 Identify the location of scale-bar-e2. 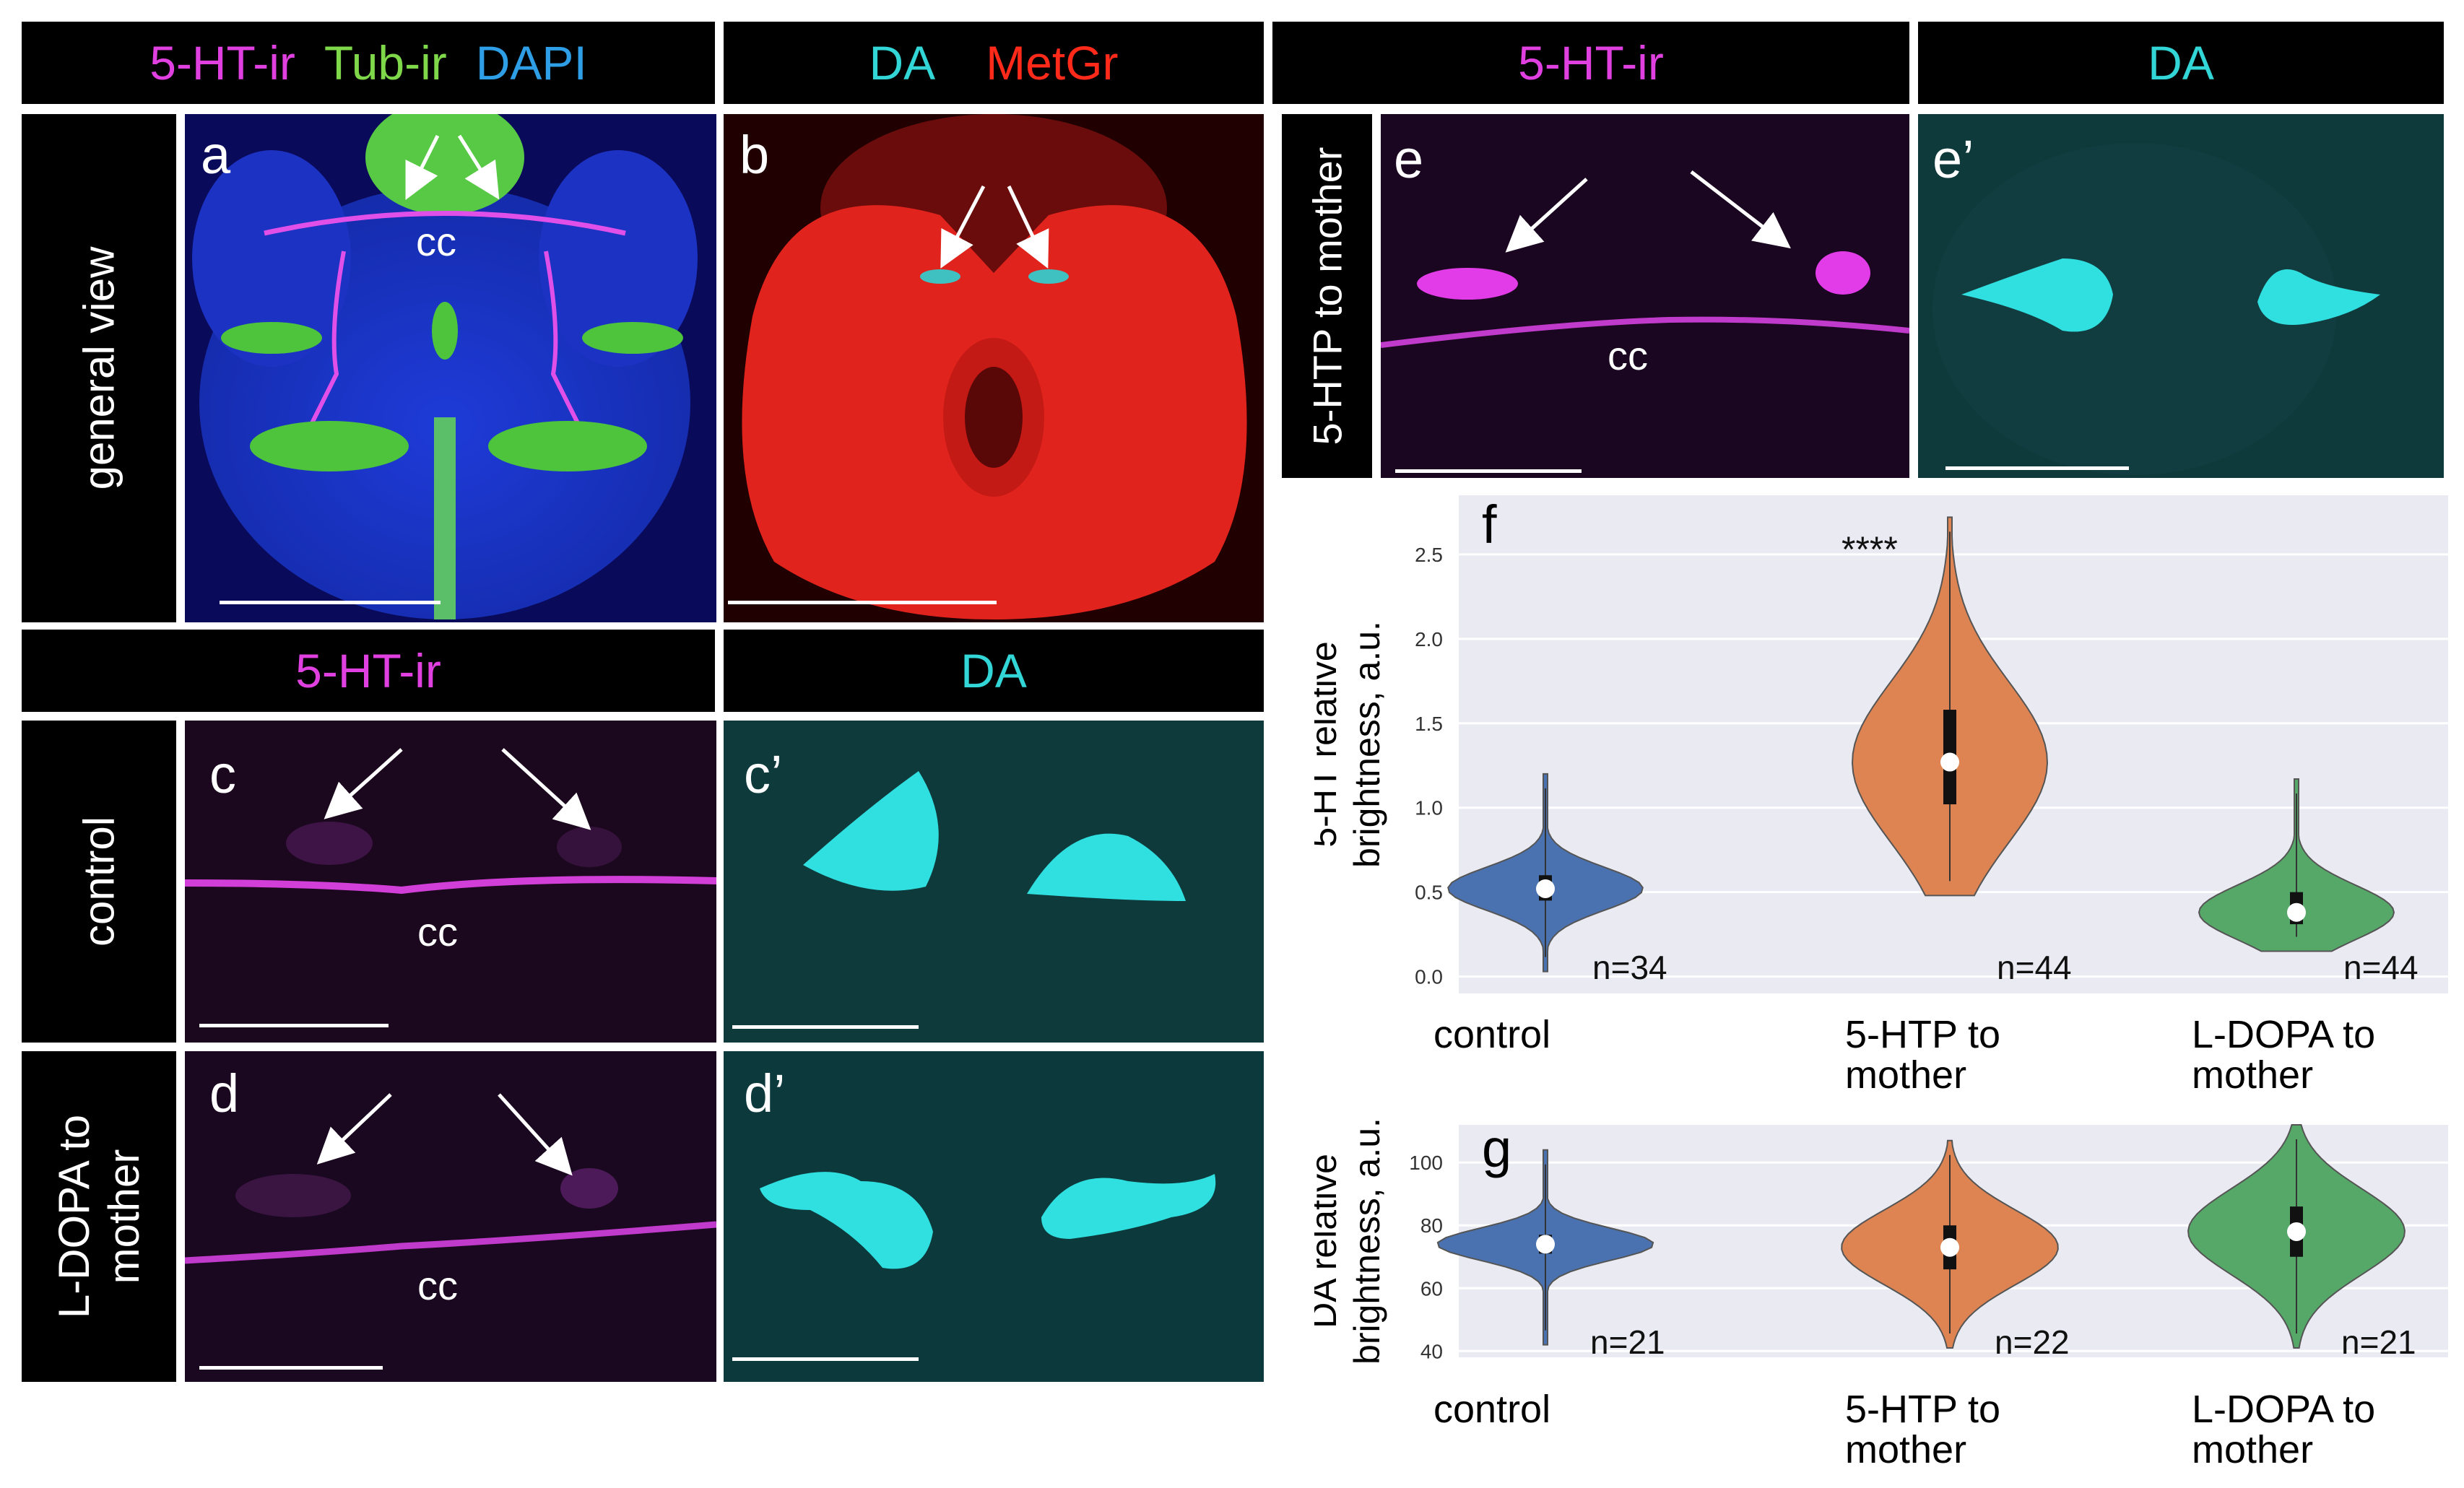
(2037, 468).